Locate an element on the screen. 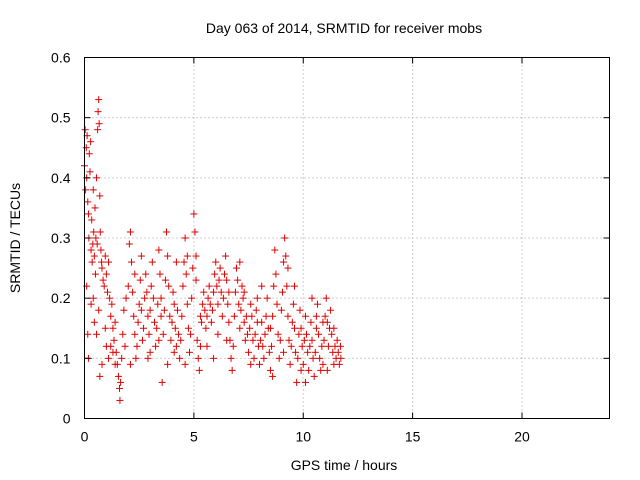 This screenshot has width=640, height=480. y-tick-labels: 0 0.1 0.2 0.3 0.4 0.5 0.6 is located at coordinates (61, 238).